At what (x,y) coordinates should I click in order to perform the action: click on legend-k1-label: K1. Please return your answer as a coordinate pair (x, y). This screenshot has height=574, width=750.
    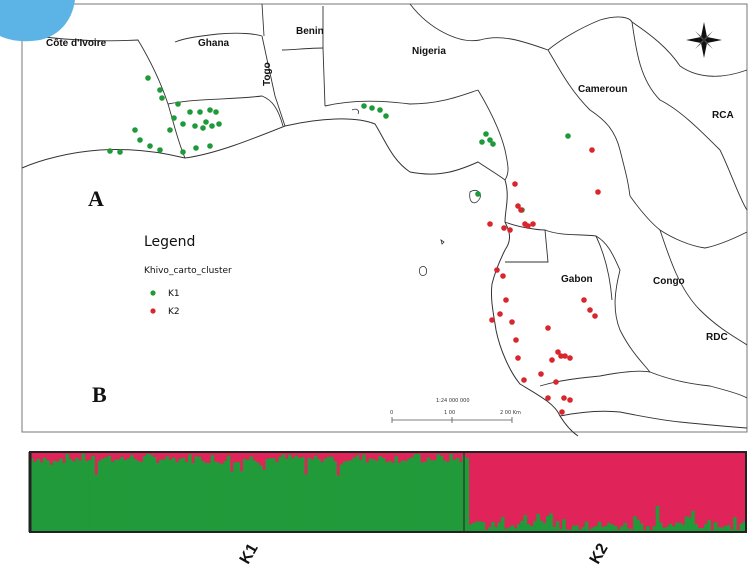
    Looking at the image, I should click on (174, 294).